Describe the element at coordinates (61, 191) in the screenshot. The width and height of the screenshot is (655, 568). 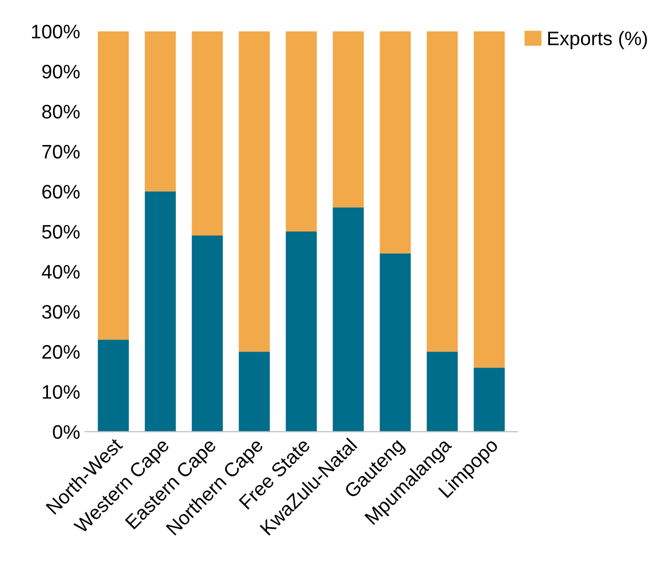
I see `y-tick-label: 60%` at that location.